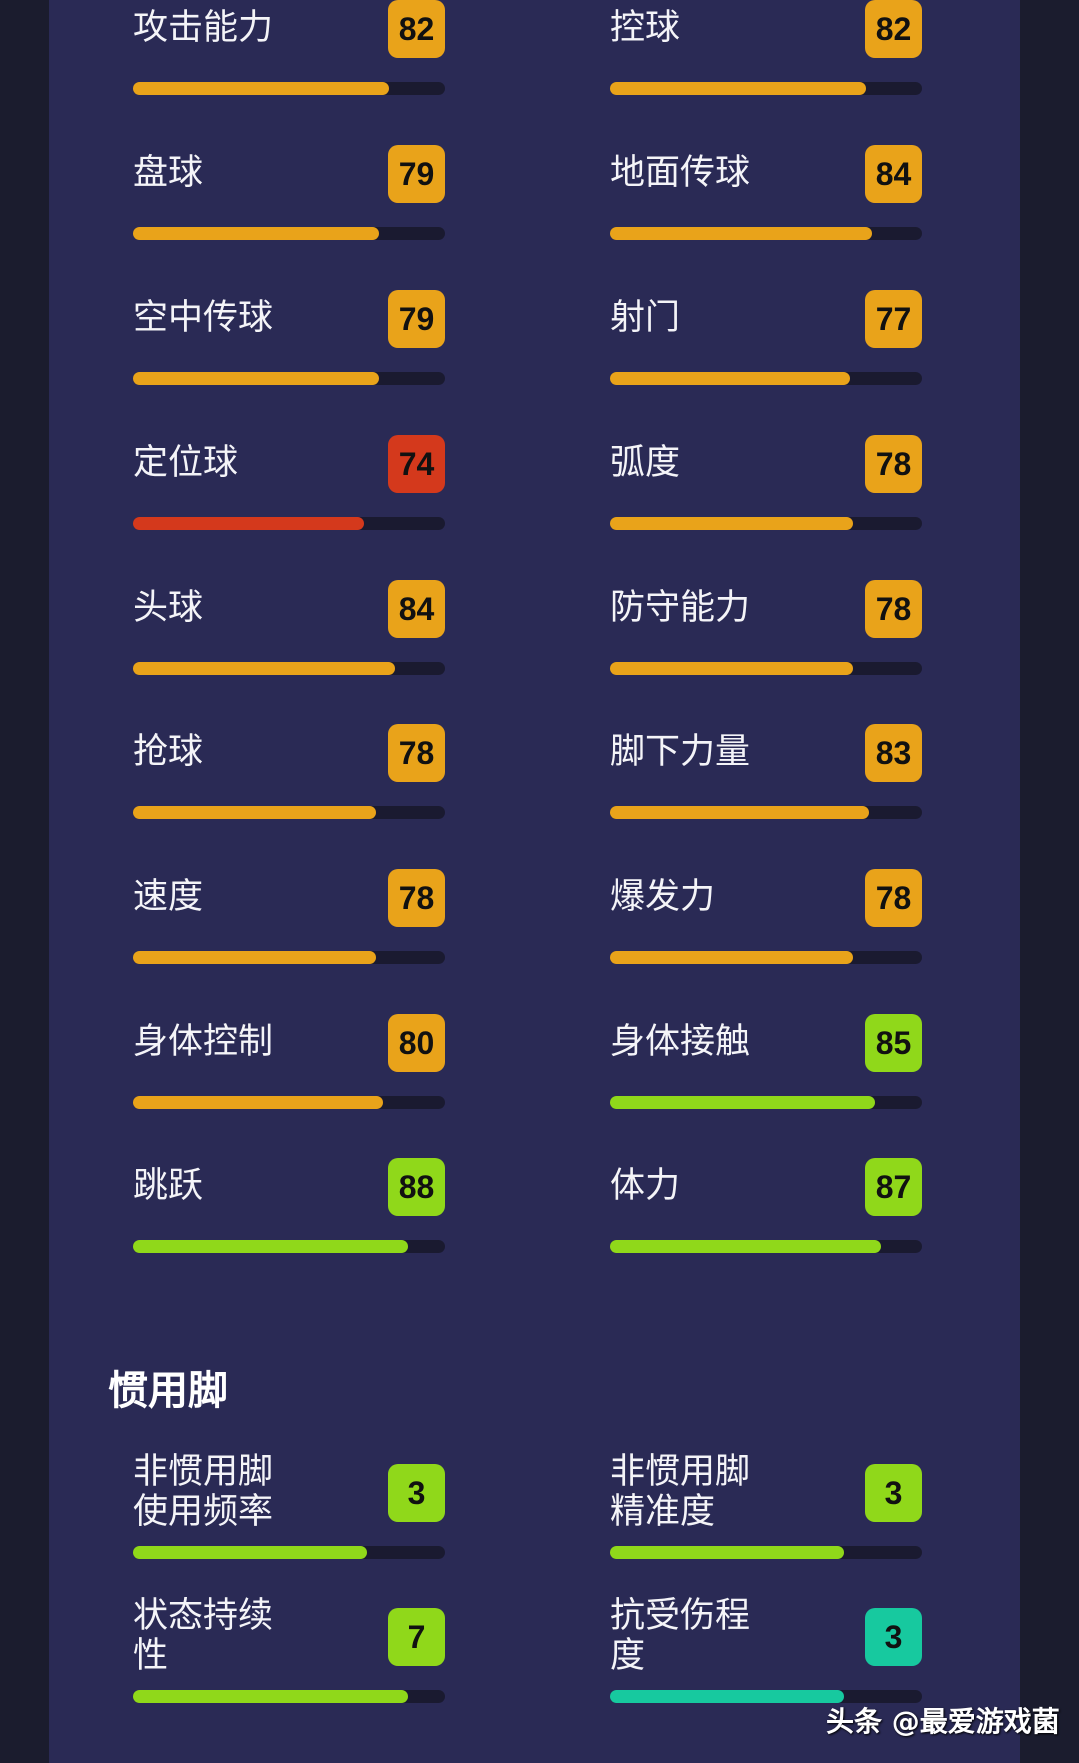  Describe the element at coordinates (203, 1492) in the screenshot. I see `stat-label: 非惯用脚 使用频率` at that location.